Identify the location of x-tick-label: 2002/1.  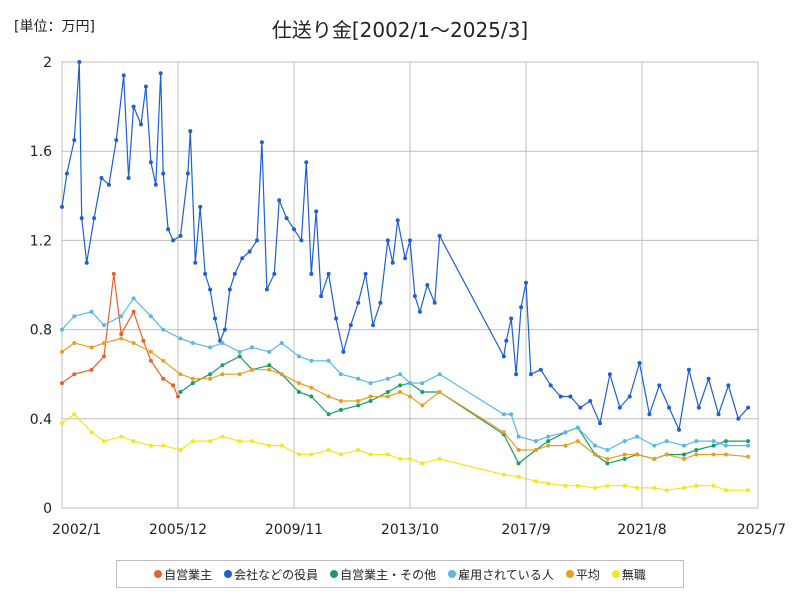
(76, 530).